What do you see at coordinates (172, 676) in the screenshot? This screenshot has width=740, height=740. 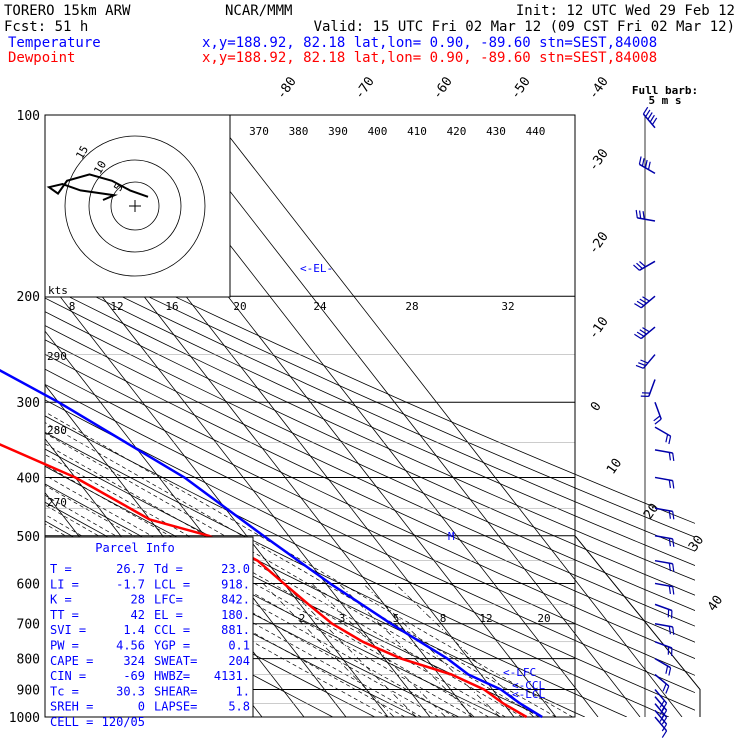 I see `parcel-key: HWBZ=` at bounding box center [172, 676].